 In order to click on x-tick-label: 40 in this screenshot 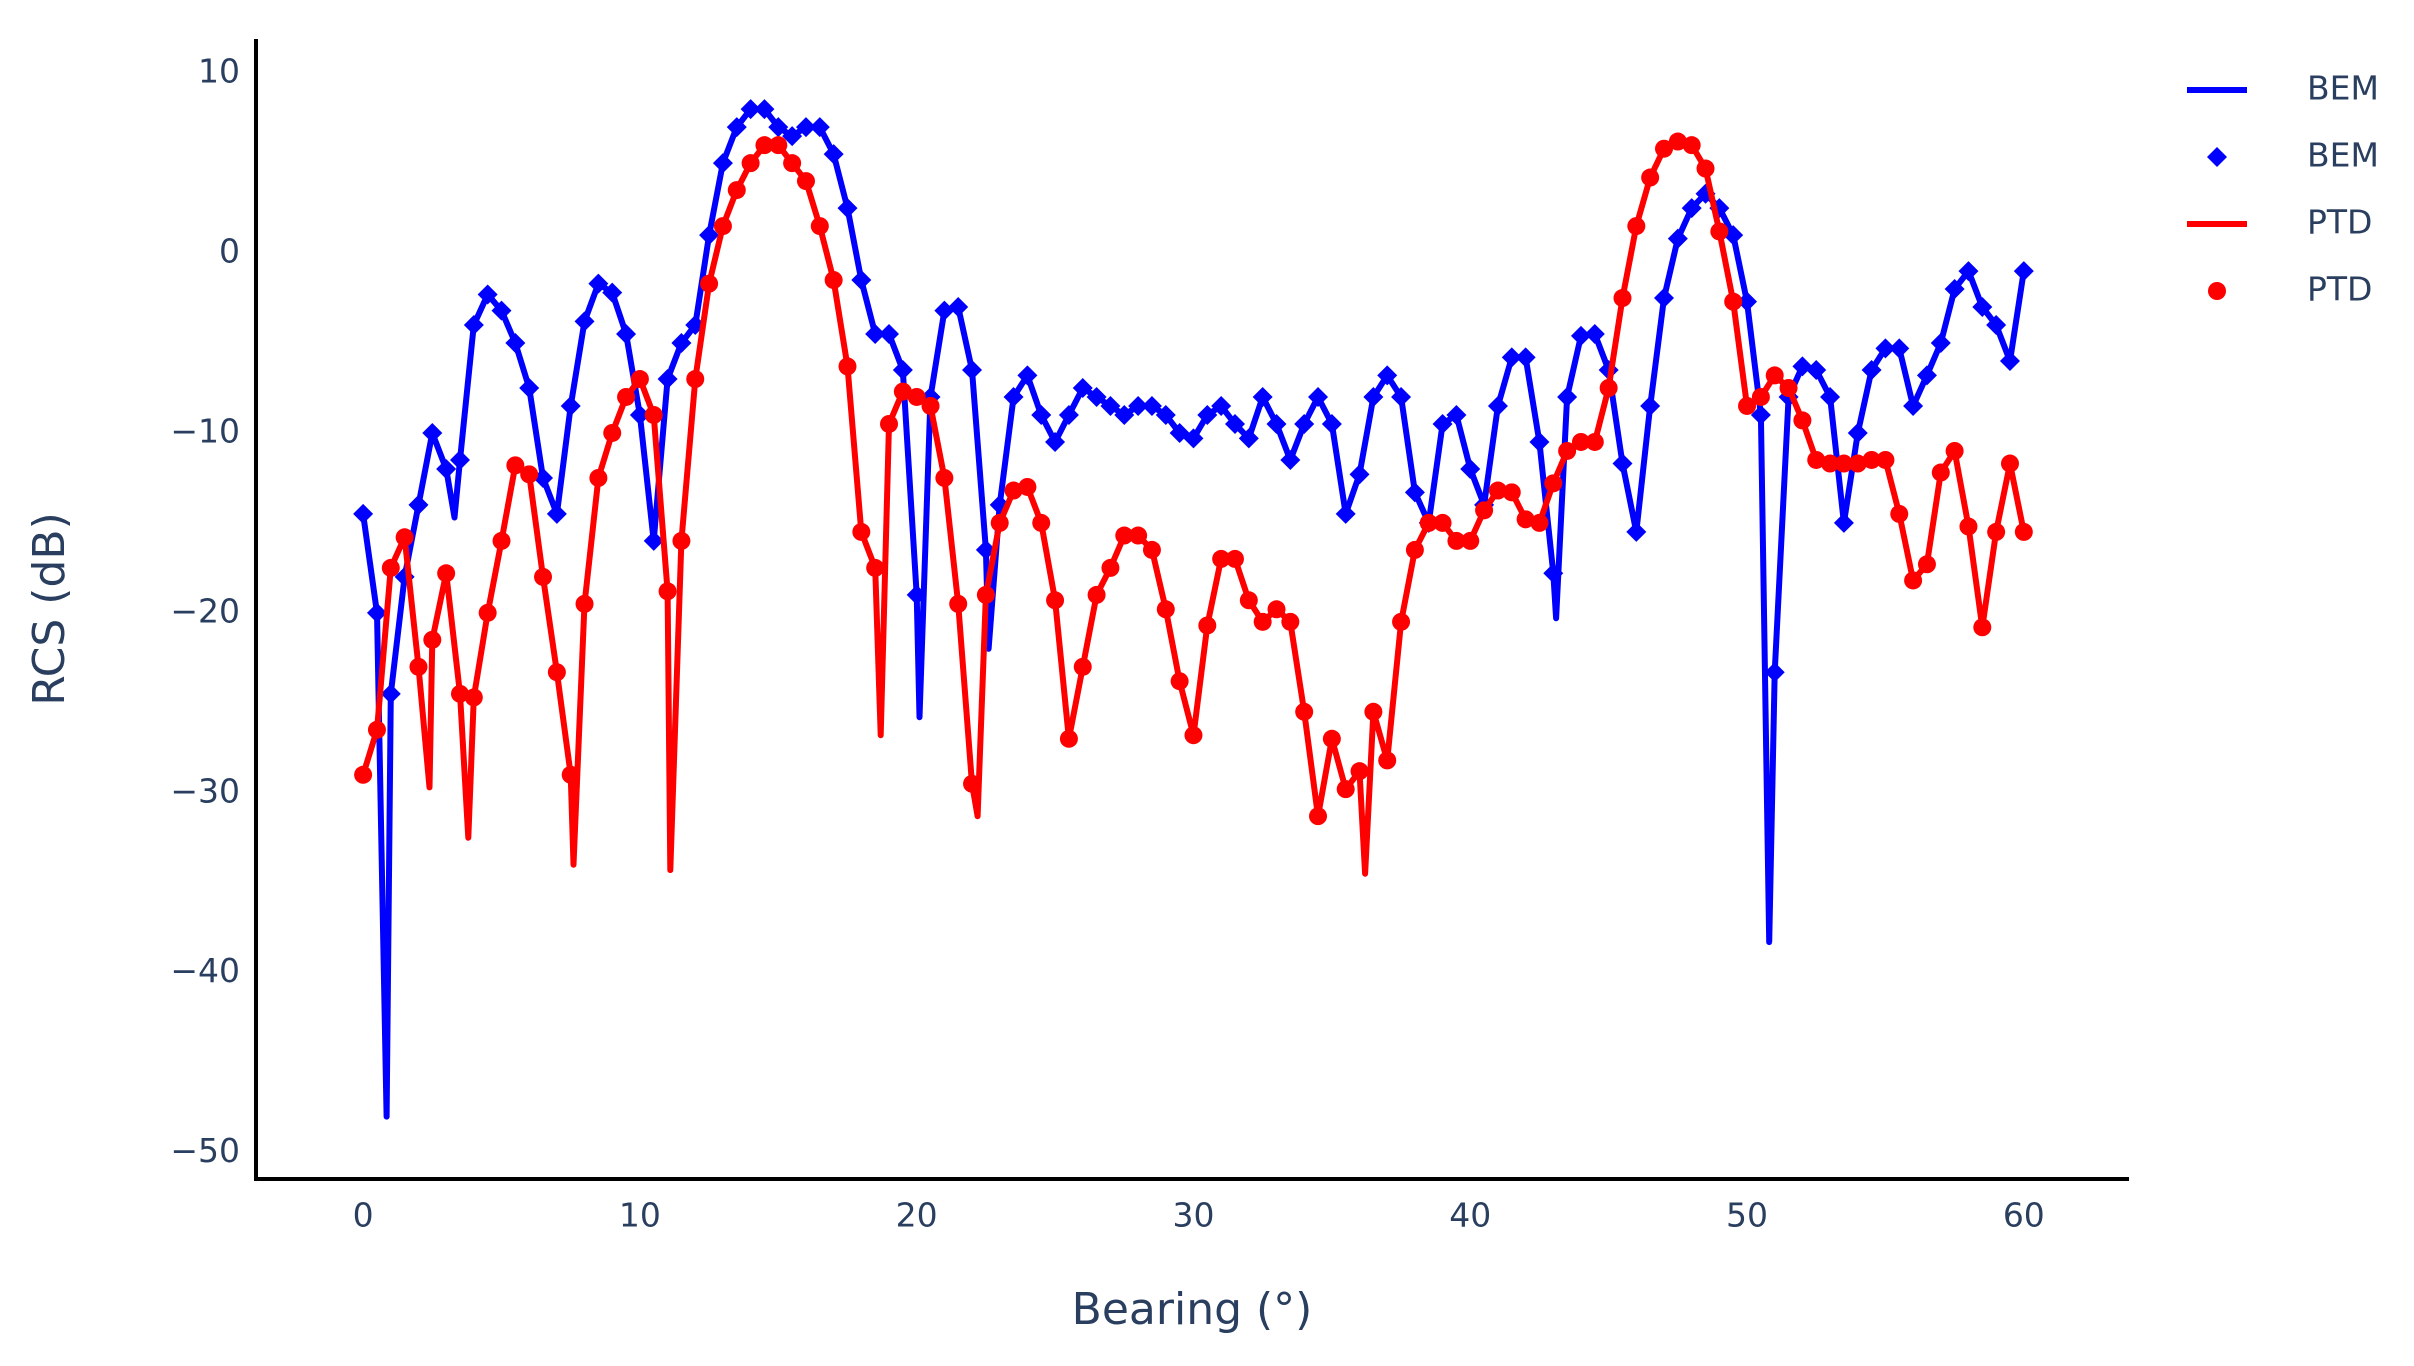, I will do `click(1470, 1215)`.